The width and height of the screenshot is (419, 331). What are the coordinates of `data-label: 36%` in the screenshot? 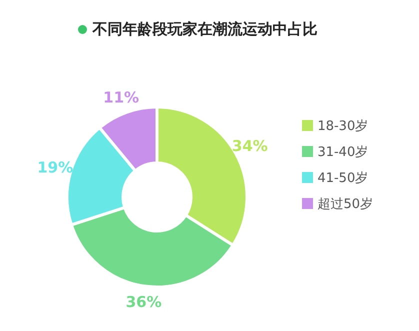 It's located at (144, 302).